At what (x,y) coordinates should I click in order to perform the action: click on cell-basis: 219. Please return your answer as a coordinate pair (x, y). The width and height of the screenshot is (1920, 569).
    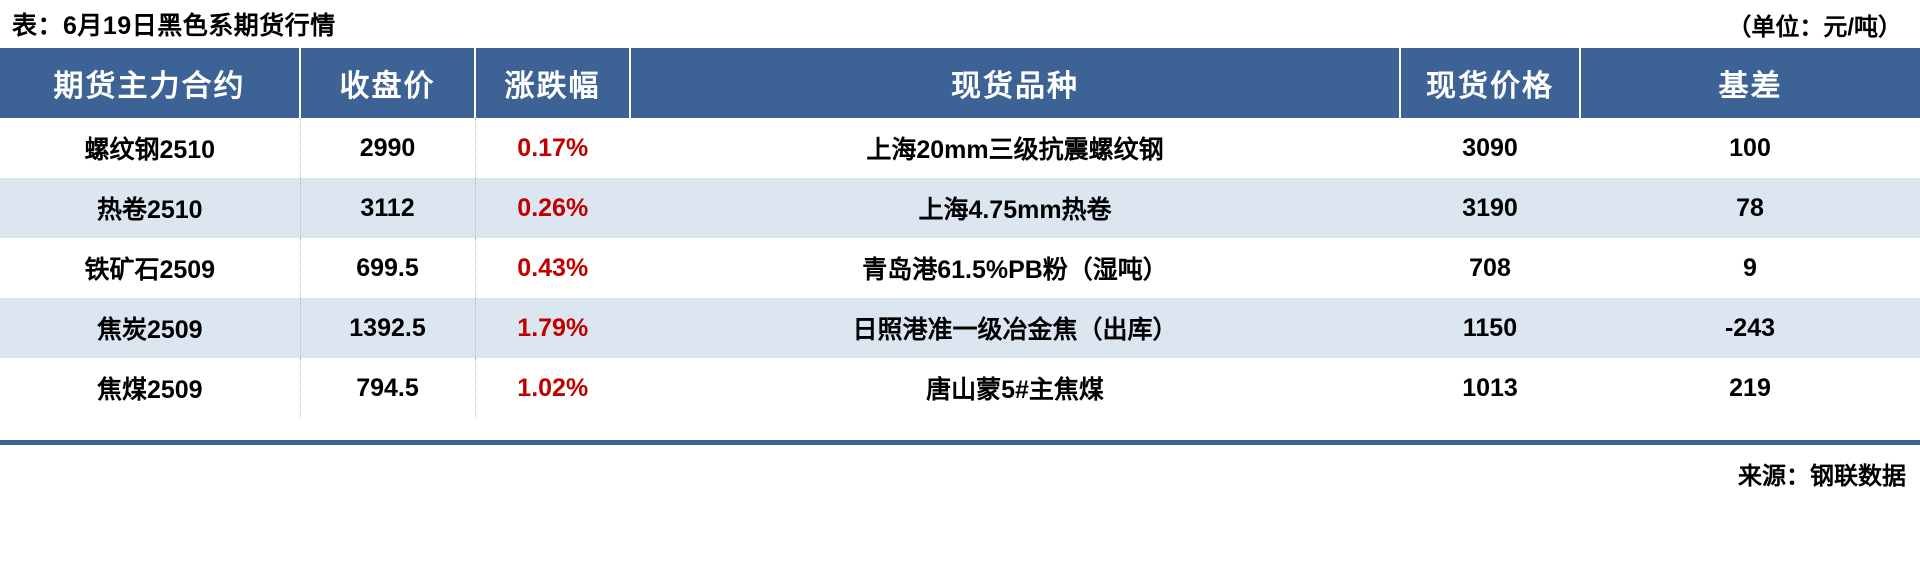
    Looking at the image, I should click on (1750, 387).